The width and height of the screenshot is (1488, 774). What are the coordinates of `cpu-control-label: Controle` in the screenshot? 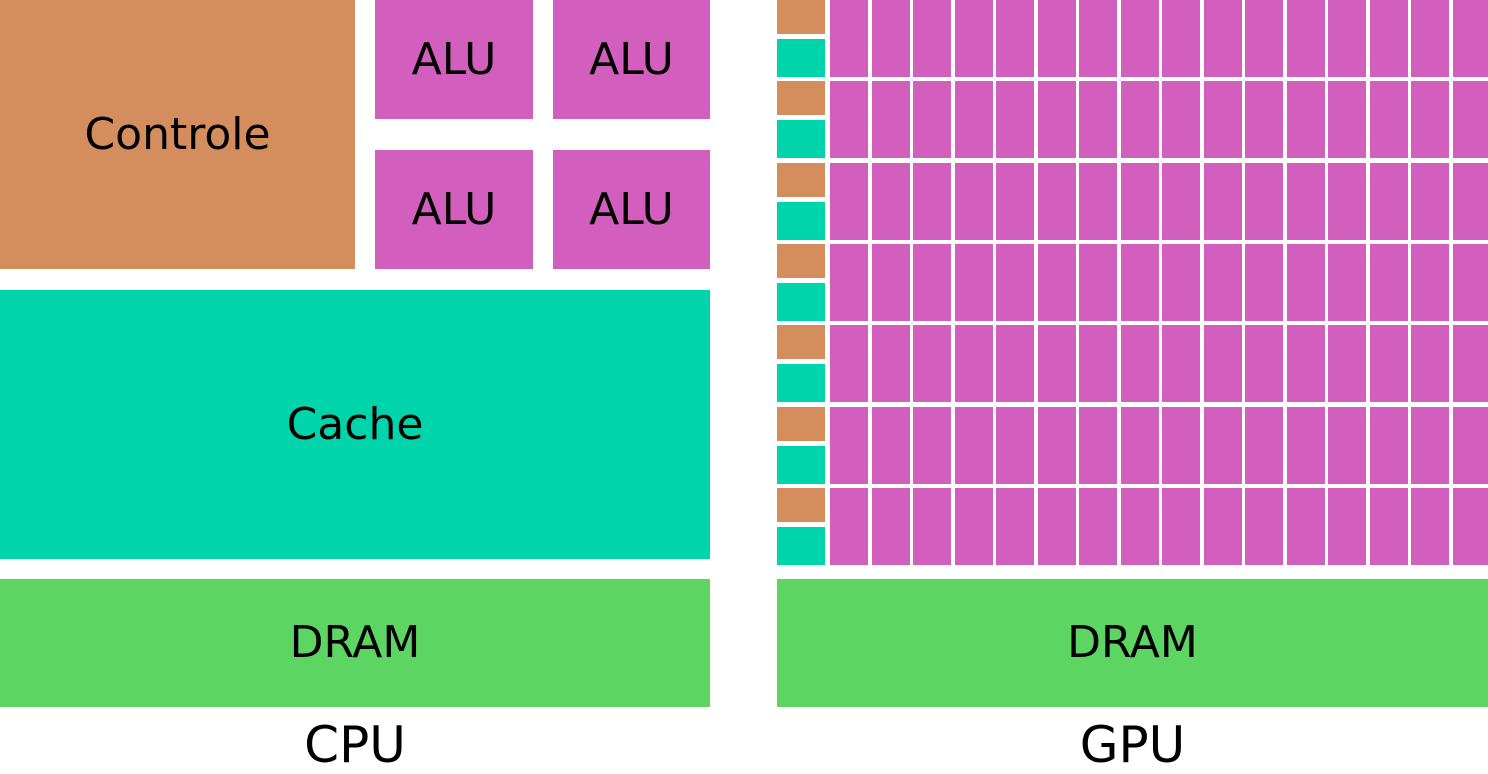 It's located at (177, 134).